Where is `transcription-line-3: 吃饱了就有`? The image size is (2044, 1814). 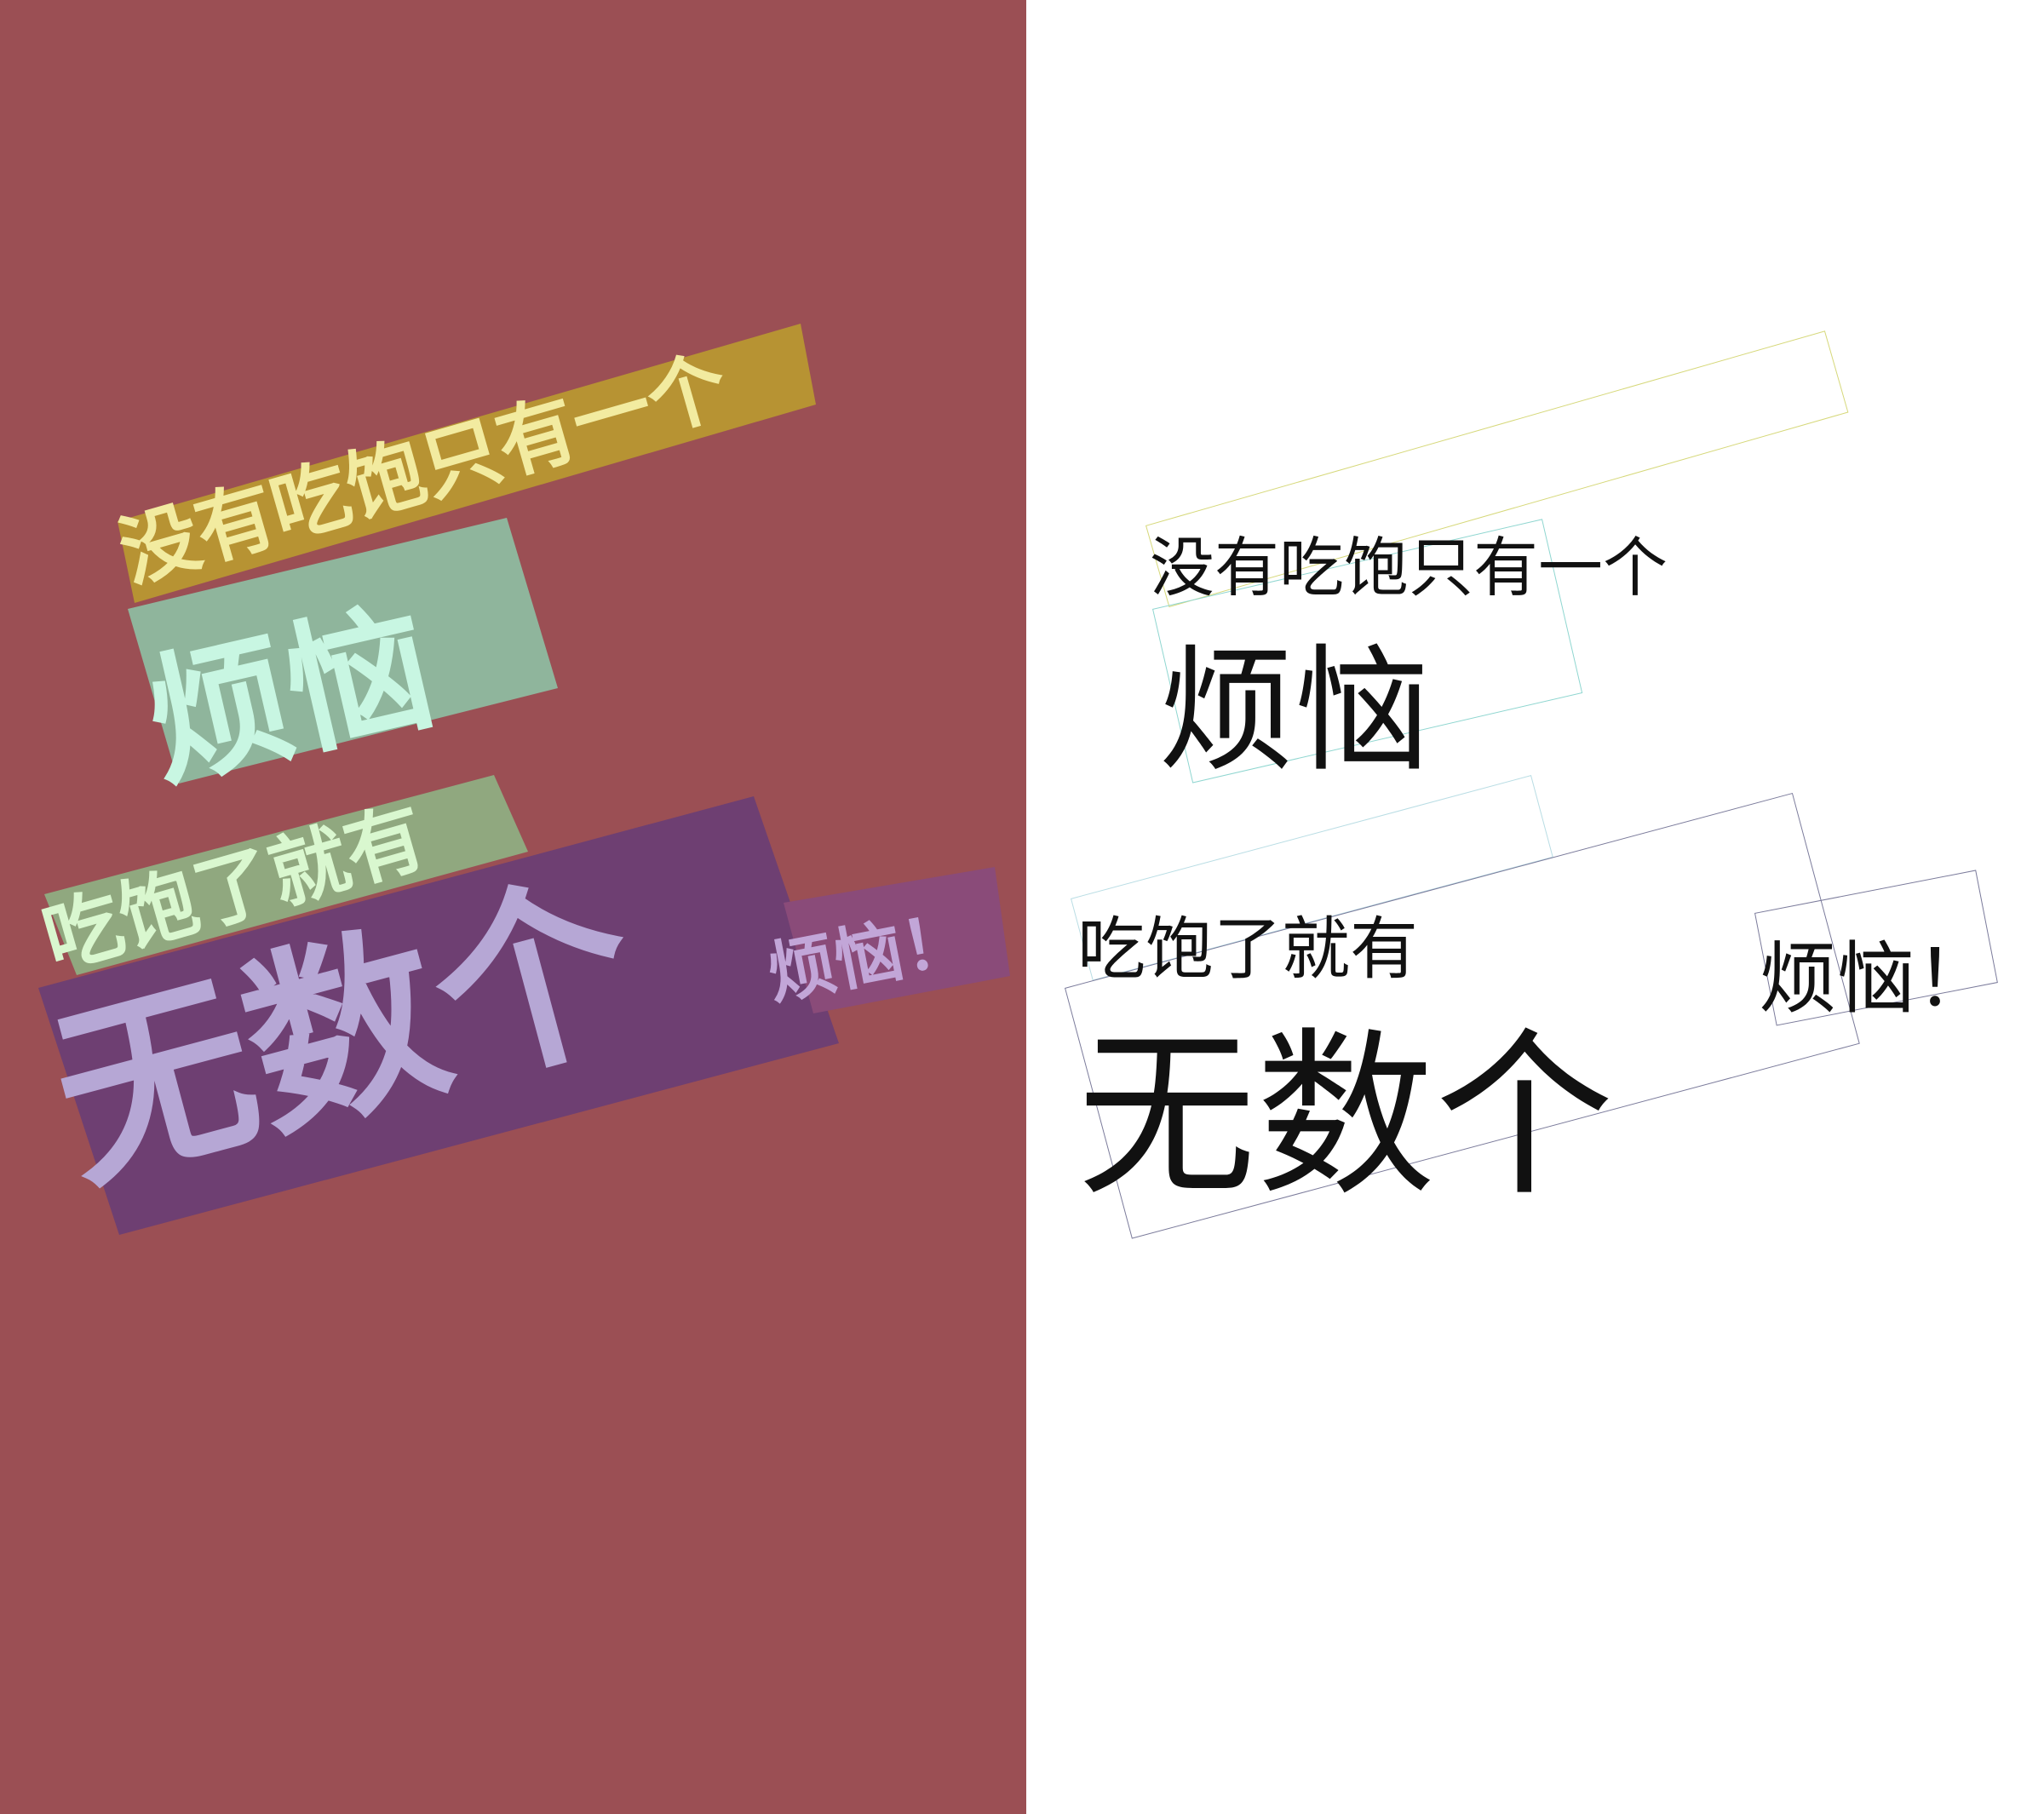
transcription-line-3: 吃饱了就有 is located at coordinates (1247, 949).